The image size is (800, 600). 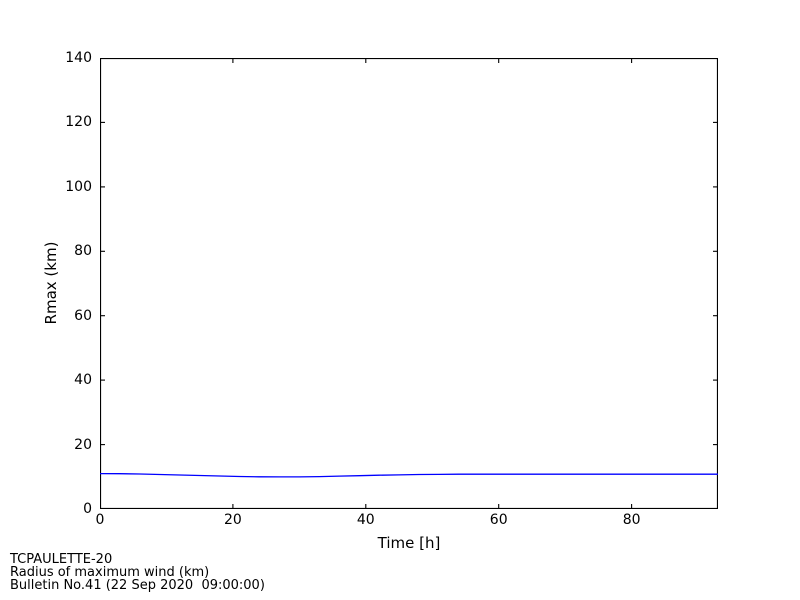 I want to click on x-tick-label: 60, so click(x=498, y=520).